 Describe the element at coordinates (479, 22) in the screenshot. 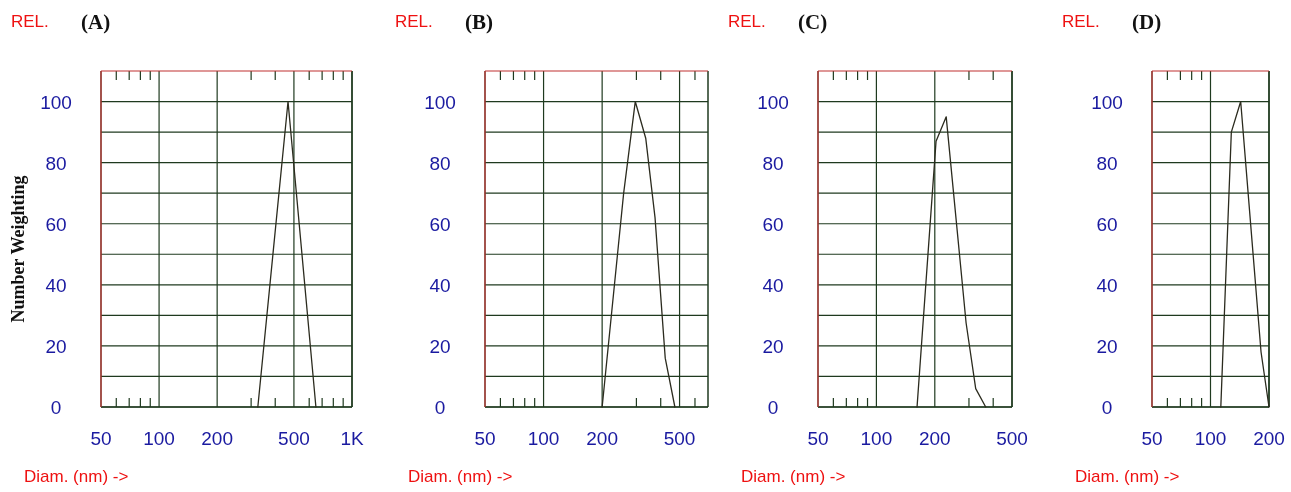

I see `chart-title: (B)` at that location.